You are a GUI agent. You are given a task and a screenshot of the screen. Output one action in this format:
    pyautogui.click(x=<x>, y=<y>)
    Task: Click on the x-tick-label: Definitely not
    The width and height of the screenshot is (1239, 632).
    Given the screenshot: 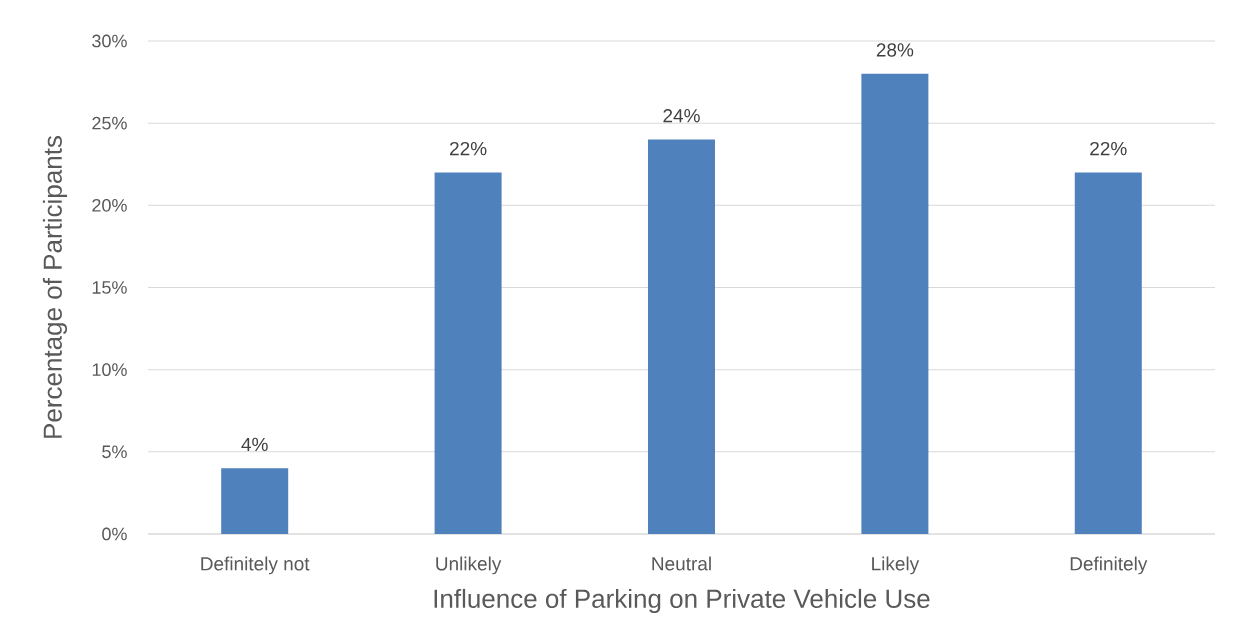 What is the action you would take?
    pyautogui.click(x=255, y=565)
    